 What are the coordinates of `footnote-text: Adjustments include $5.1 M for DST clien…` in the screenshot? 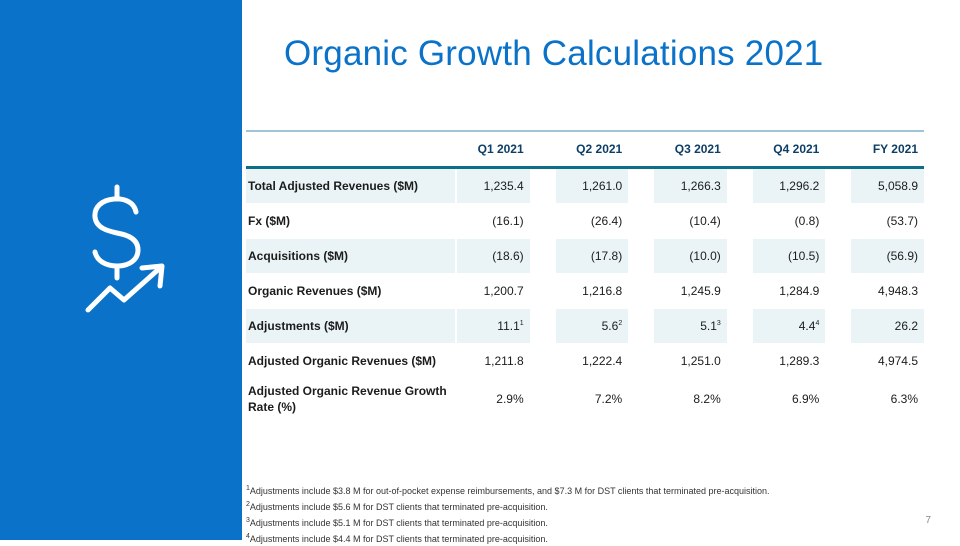 It's located at (398, 523).